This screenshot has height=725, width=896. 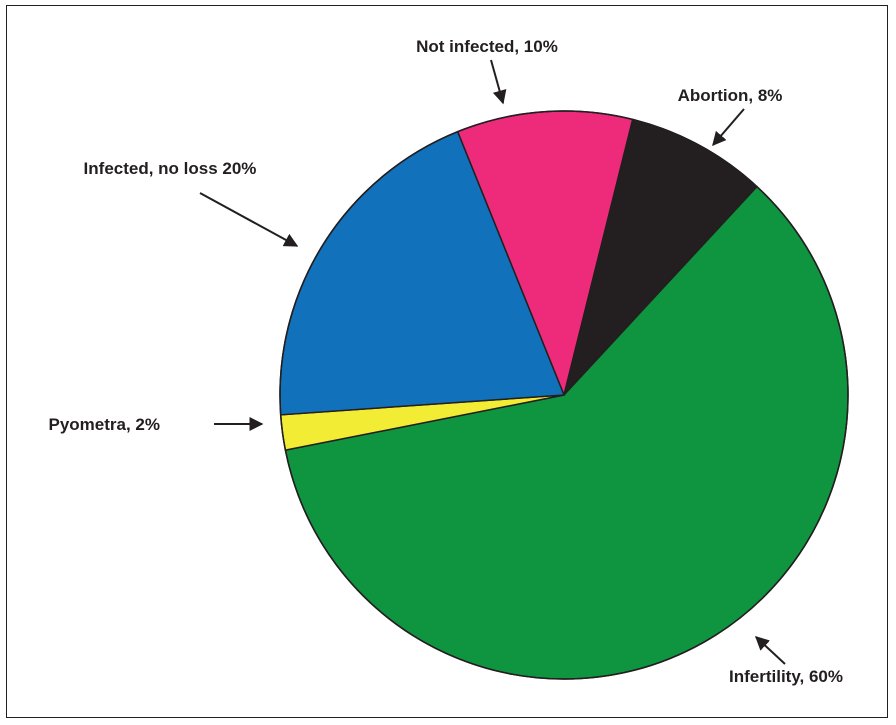 I want to click on slice-label-pyometra: Pyometra, 2%, so click(x=105, y=424).